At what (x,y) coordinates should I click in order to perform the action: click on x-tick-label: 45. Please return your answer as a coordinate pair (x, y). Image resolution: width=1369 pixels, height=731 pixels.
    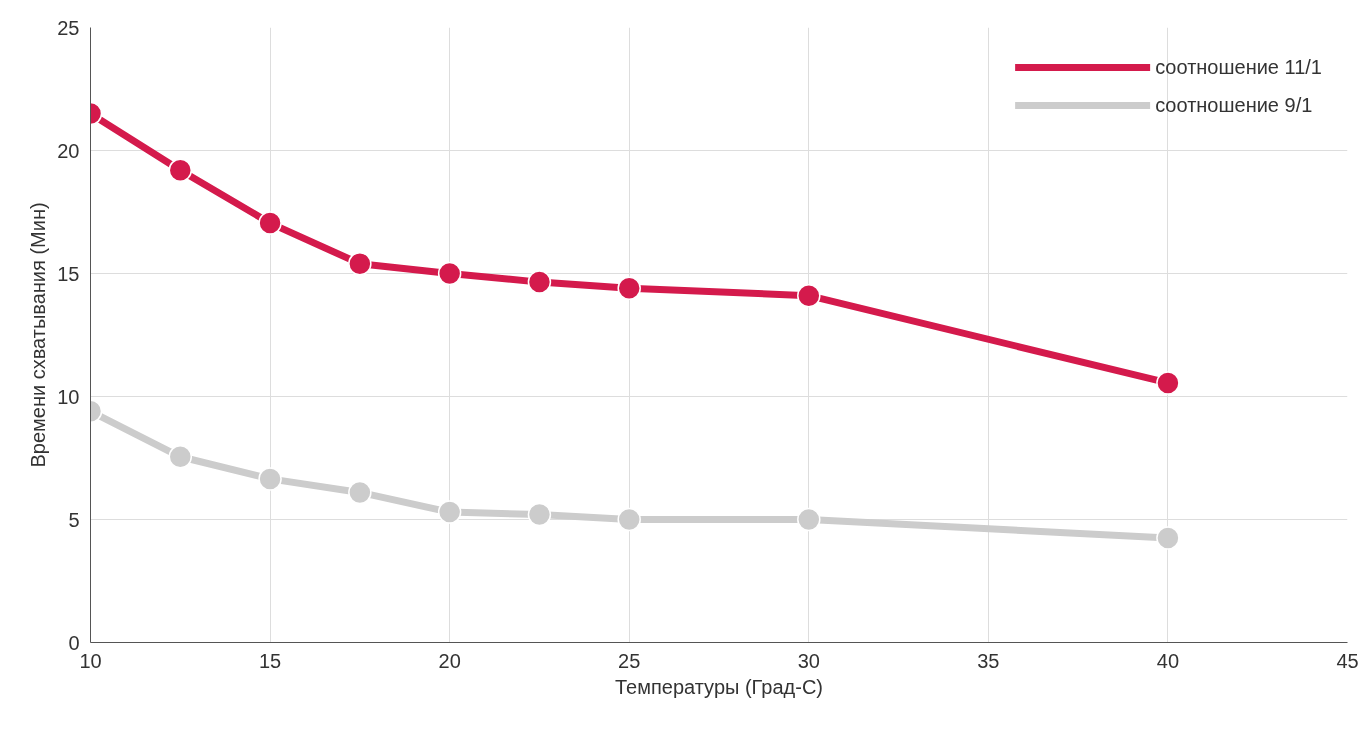
    Looking at the image, I should click on (1347, 660).